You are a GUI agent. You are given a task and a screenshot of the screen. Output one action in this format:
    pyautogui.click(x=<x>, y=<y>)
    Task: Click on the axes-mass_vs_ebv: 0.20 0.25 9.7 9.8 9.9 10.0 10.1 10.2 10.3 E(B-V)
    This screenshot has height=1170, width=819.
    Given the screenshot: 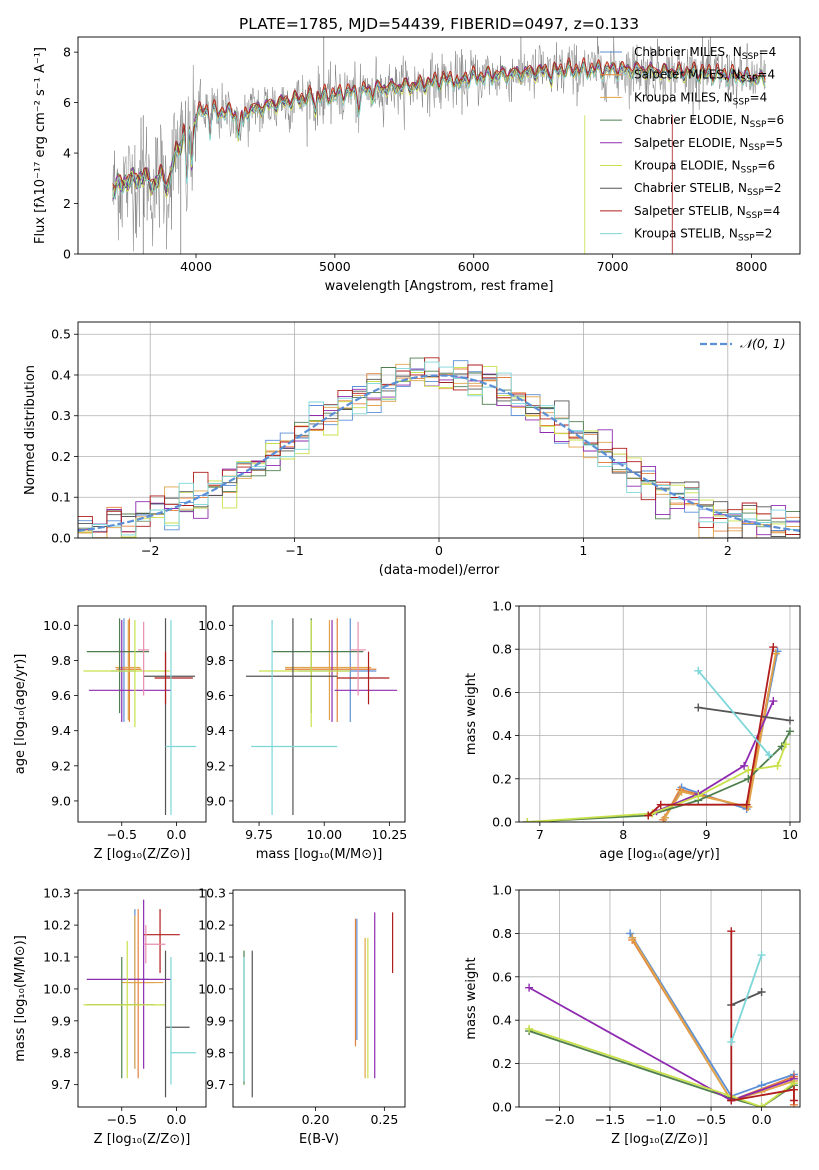 What is the action you would take?
    pyautogui.click(x=302, y=1016)
    